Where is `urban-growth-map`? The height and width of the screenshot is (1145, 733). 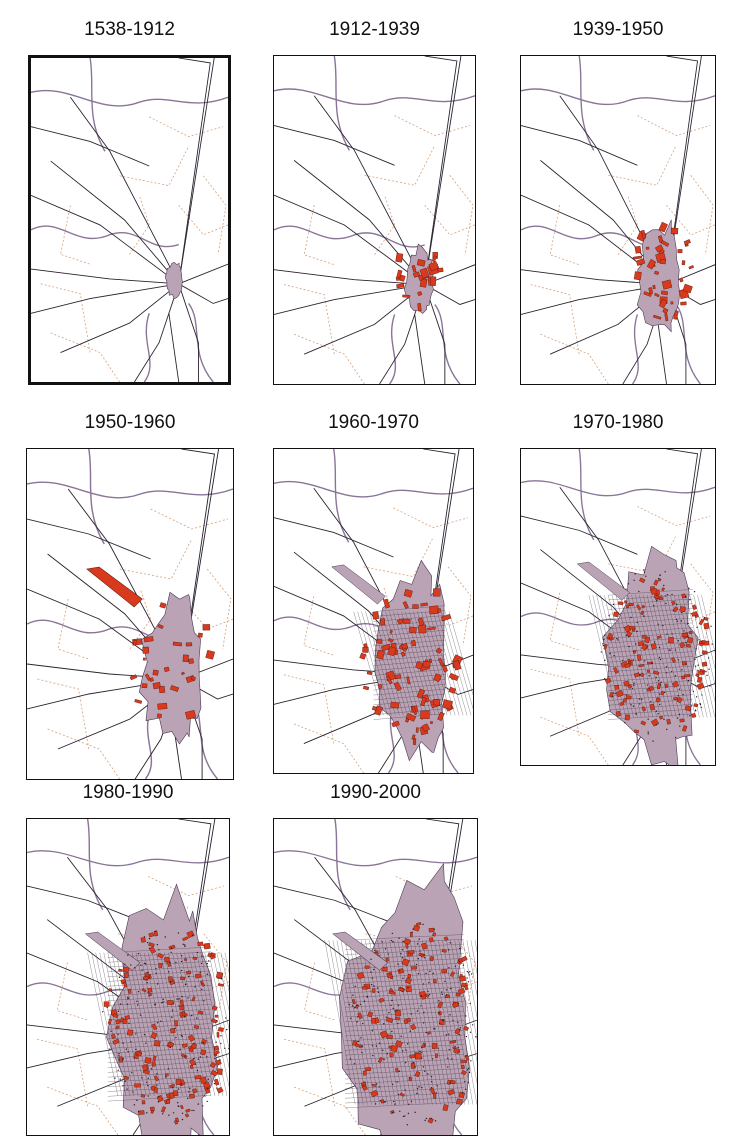
urban-growth-map is located at coordinates (374, 220).